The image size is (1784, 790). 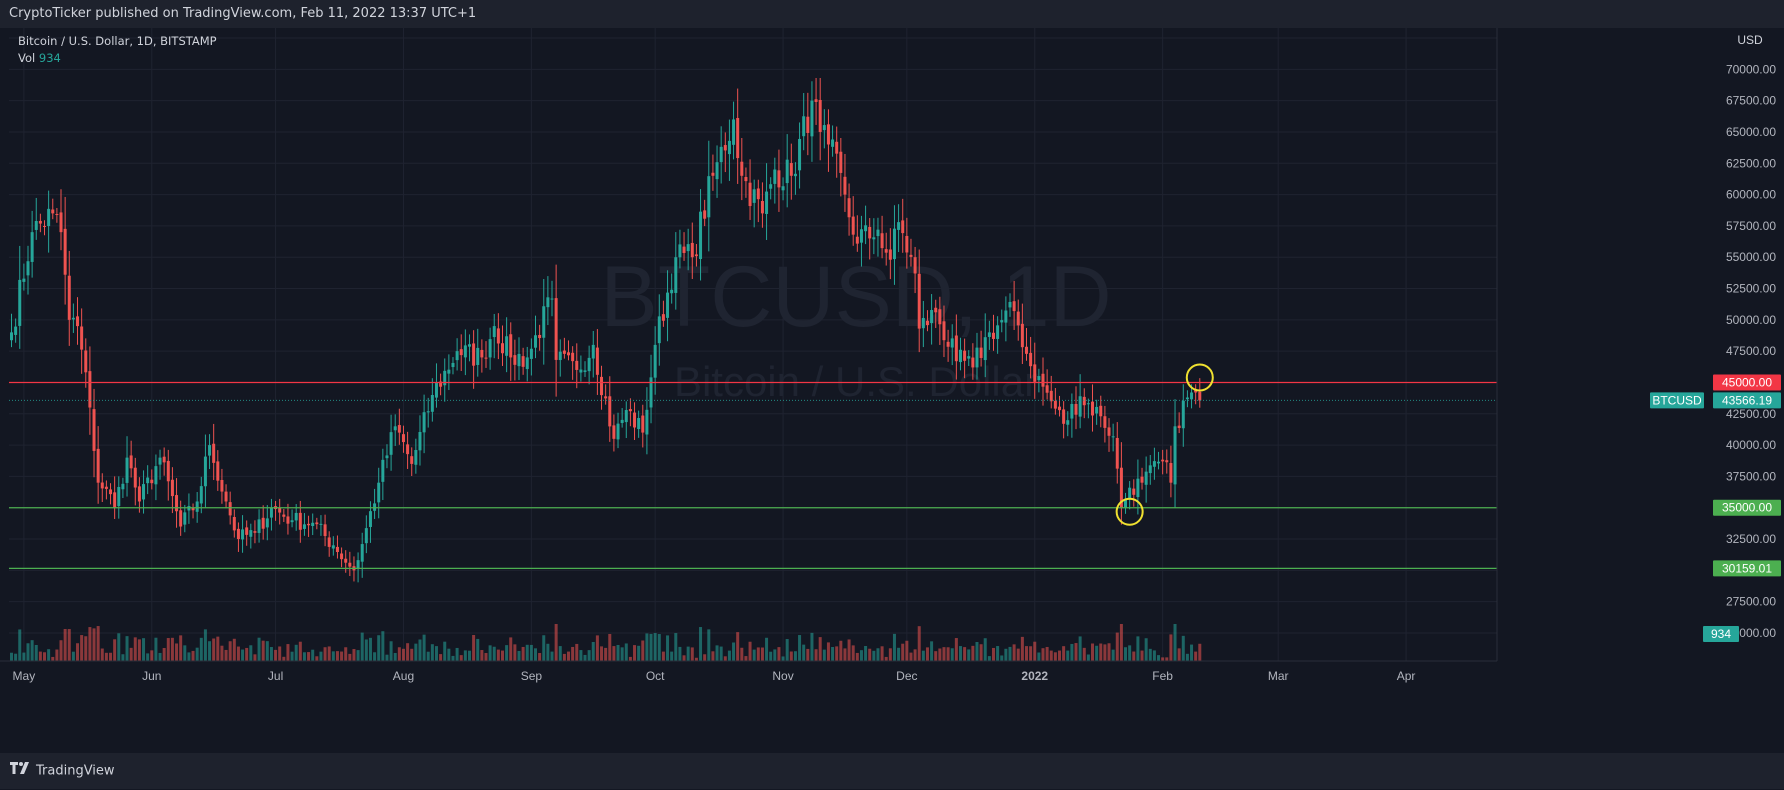 What do you see at coordinates (1677, 400) in the screenshot?
I see `symbol-tag-bg` at bounding box center [1677, 400].